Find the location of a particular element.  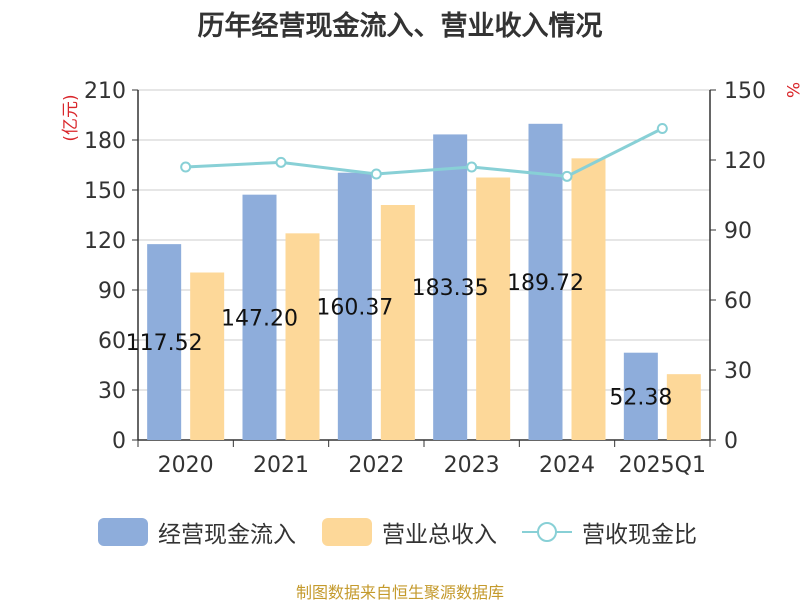

right-axis-unit: % is located at coordinates (791, 90).